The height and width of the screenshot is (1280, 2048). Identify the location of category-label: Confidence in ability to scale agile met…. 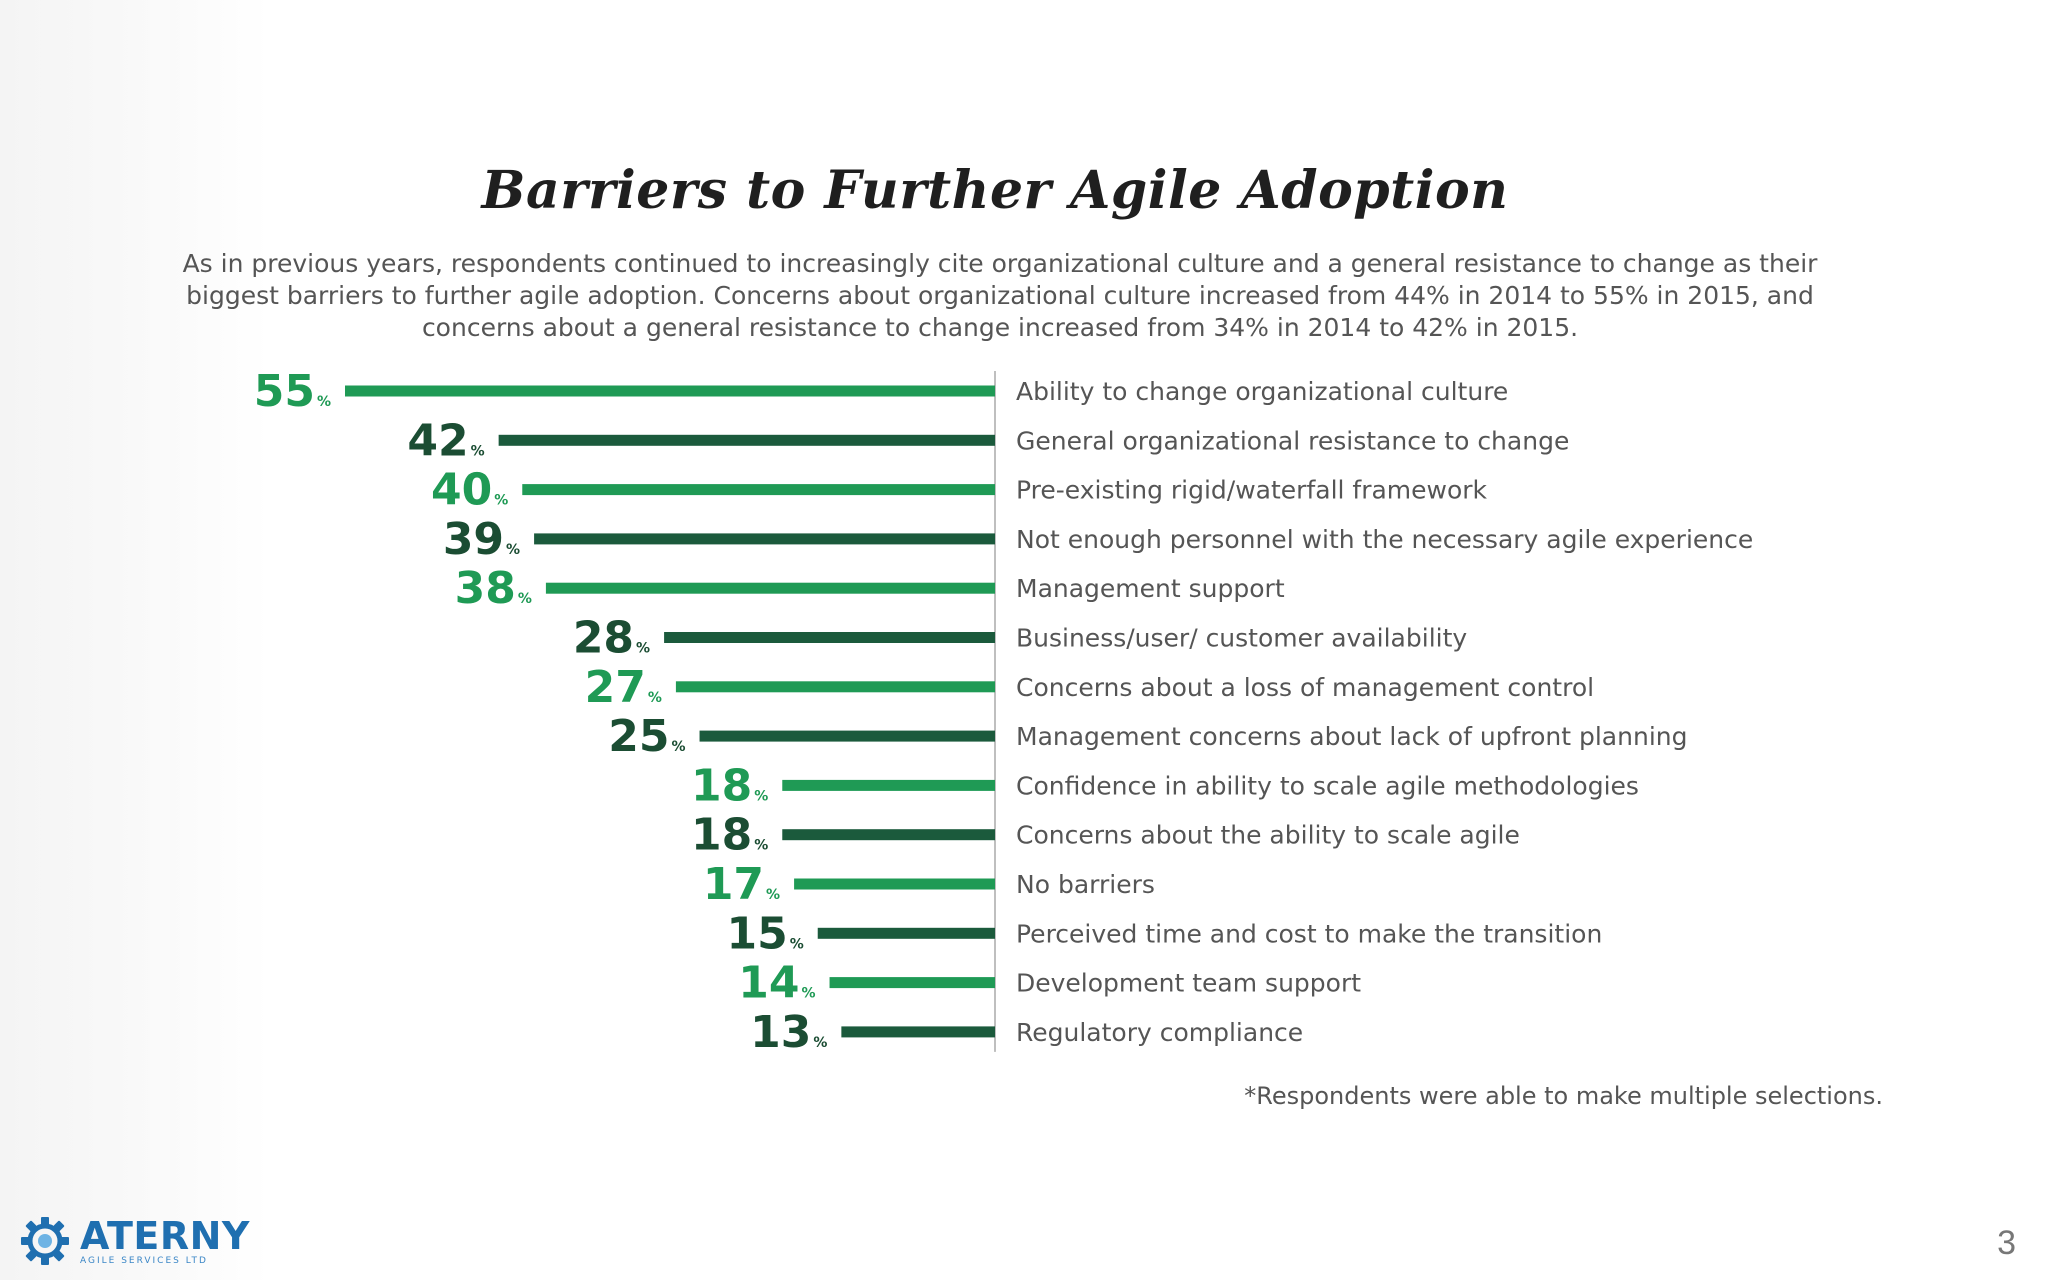
(1327, 785).